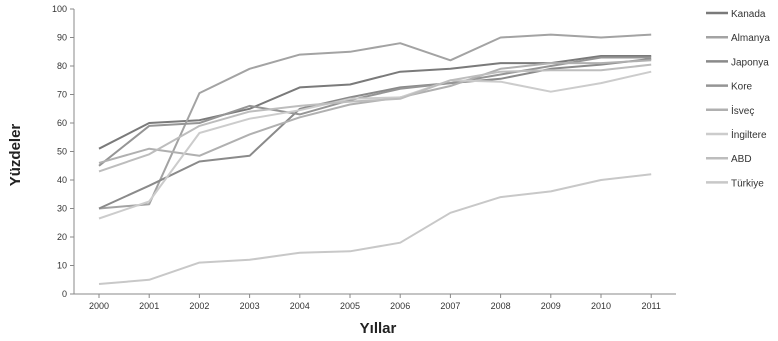 This screenshot has height=341, width=778. Describe the element at coordinates (741, 159) in the screenshot. I see `legend-label: ABD` at that location.